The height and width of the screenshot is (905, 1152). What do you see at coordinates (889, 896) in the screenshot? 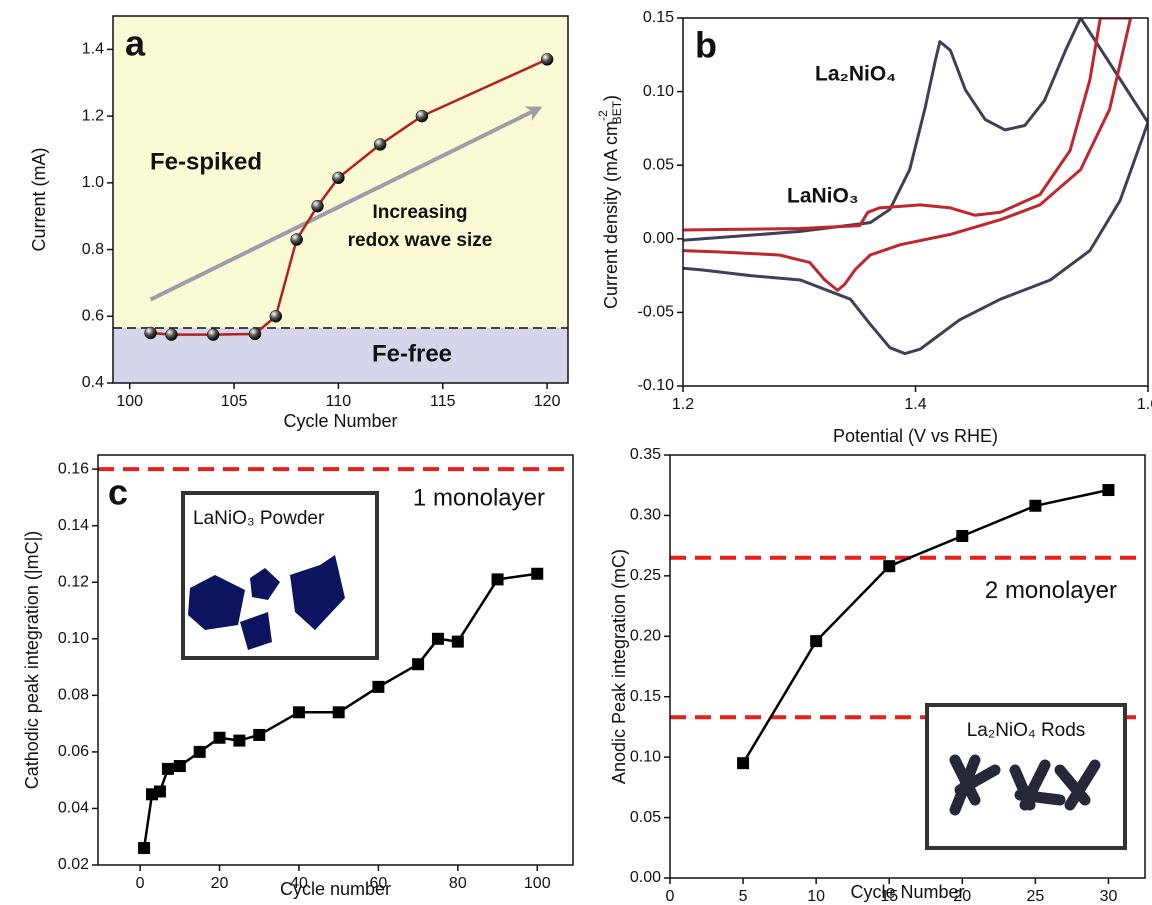
I see `x-tick-label: 15` at bounding box center [889, 896].